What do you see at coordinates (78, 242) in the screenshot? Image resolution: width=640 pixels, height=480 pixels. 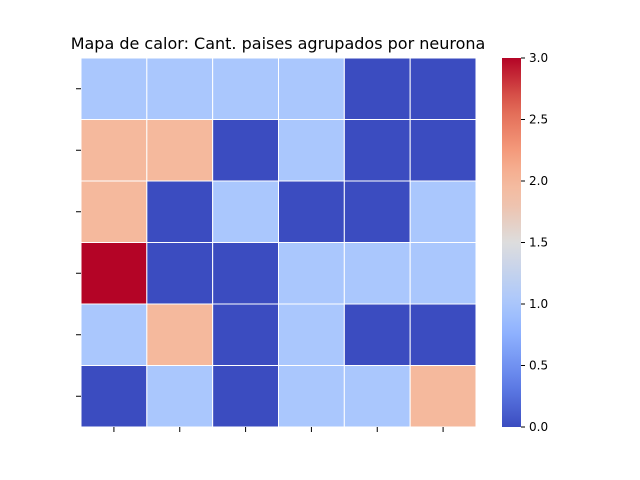 I see `y-axis-ticks` at bounding box center [78, 242].